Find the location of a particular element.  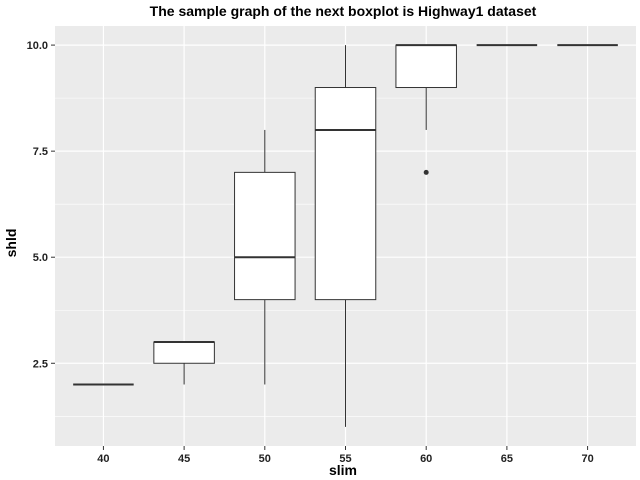

y-axis-ticks: 2.5 5.0 7.5 10.0 is located at coordinates (41, 205).